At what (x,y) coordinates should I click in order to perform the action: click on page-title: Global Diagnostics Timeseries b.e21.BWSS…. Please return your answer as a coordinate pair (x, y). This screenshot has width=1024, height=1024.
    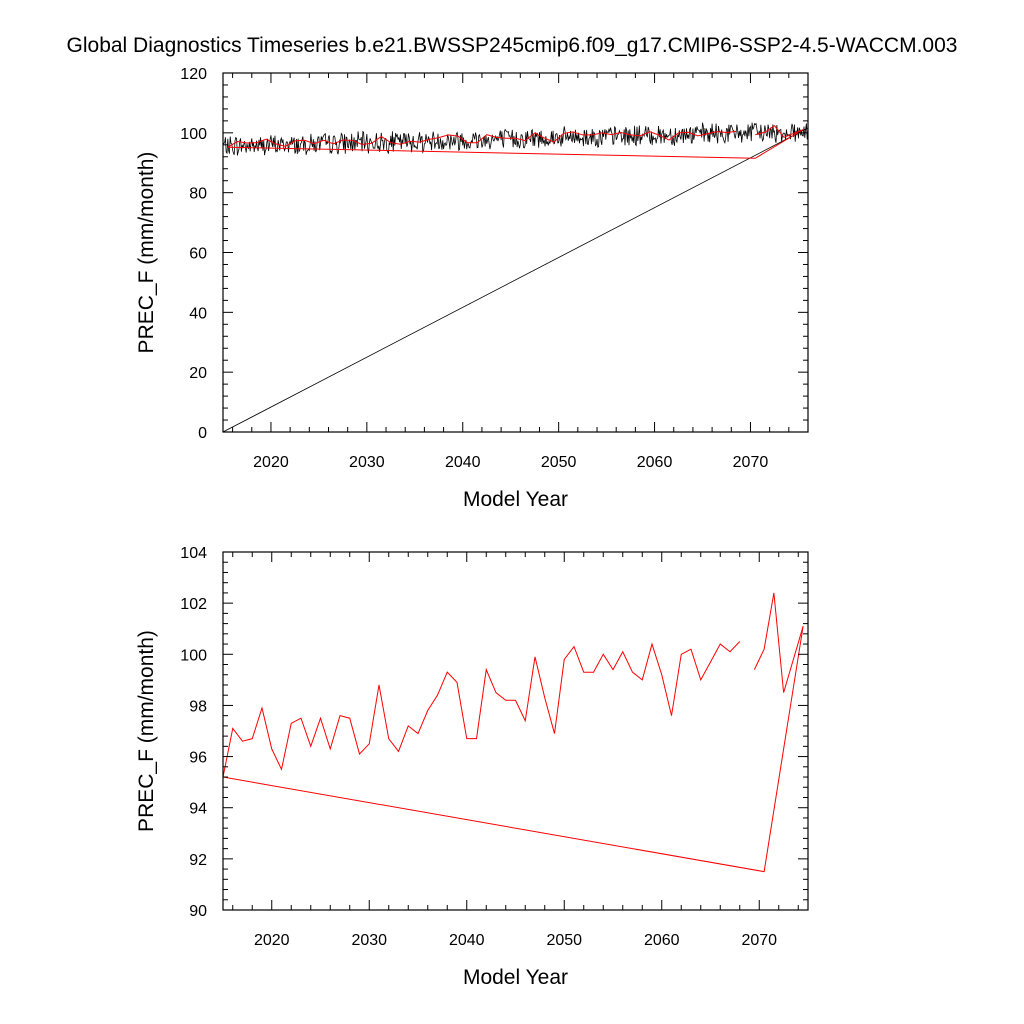
    Looking at the image, I should click on (512, 45).